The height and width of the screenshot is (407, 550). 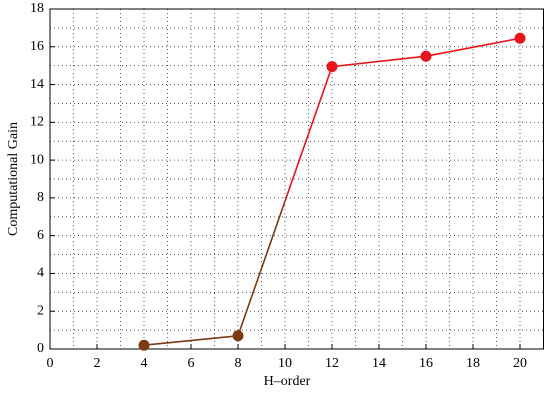 I want to click on y-axis-label: Computational Gain, so click(x=13, y=179).